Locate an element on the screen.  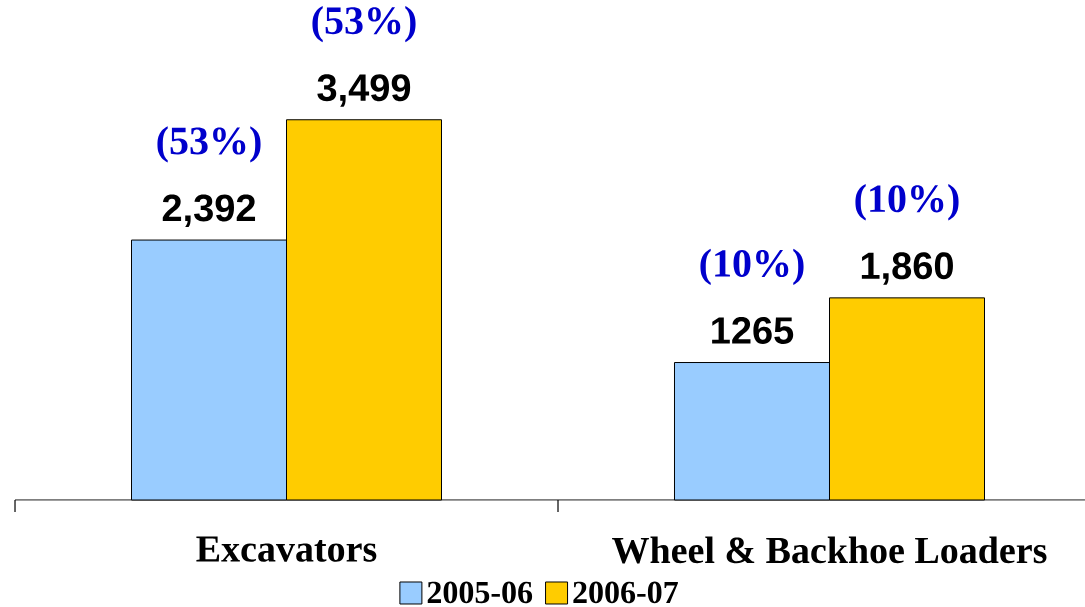
data-label: 3,499 is located at coordinates (364, 90).